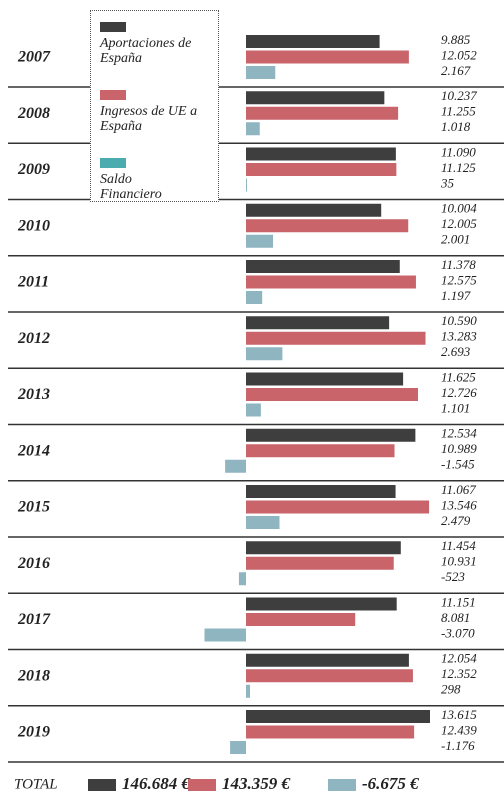 The image size is (504, 803). What do you see at coordinates (458, 264) in the screenshot?
I see `value-label: 11.378` at bounding box center [458, 264].